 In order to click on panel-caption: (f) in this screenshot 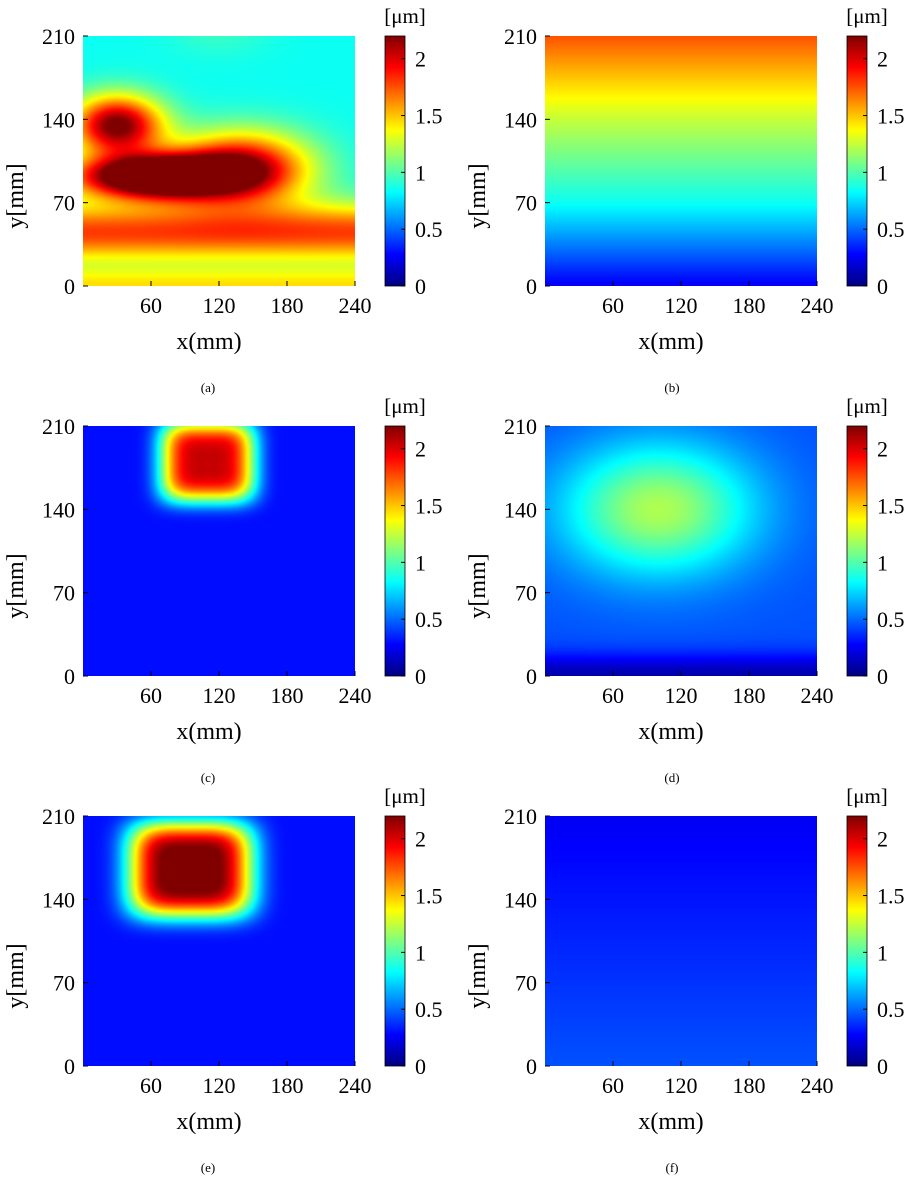, I will do `click(672, 1167)`.